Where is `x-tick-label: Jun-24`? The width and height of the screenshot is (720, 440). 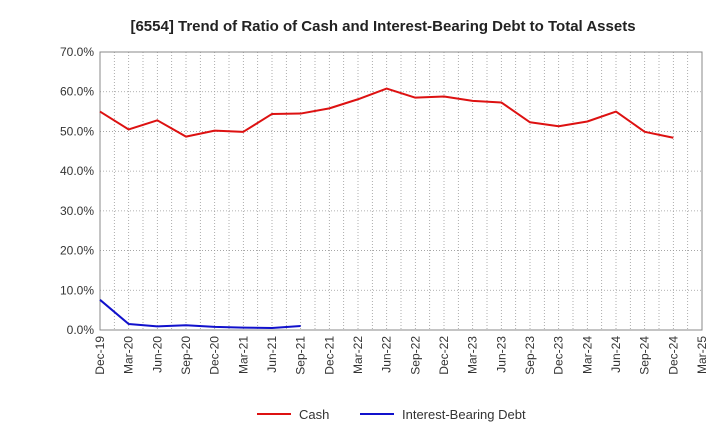
x-tick-label: Jun-24 is located at coordinates (616, 354).